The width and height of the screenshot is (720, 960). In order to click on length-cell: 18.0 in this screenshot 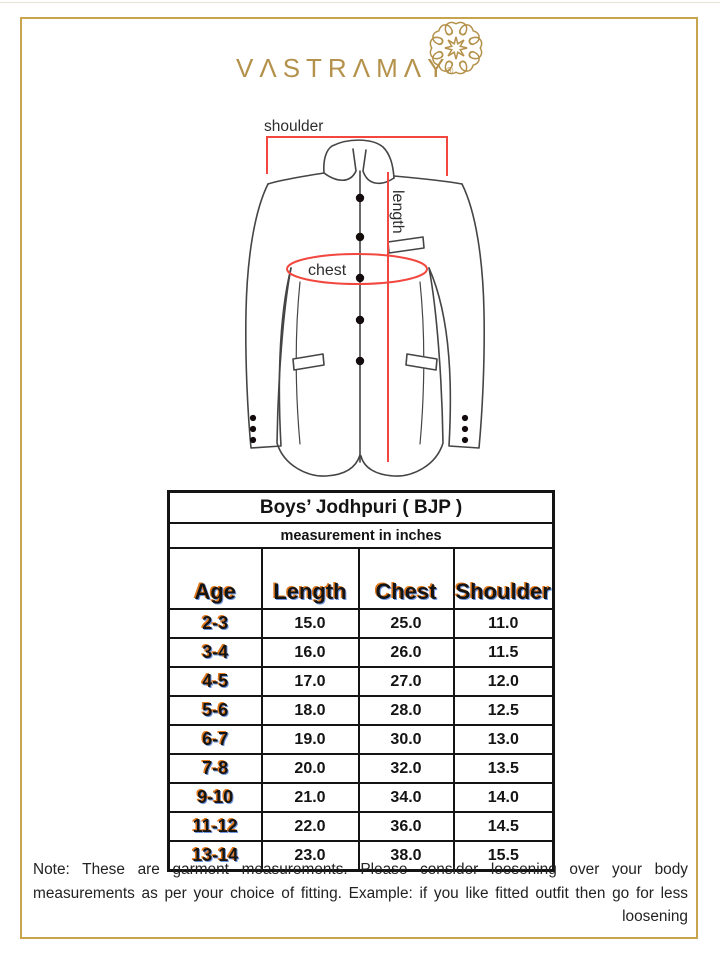, I will do `click(310, 710)`.